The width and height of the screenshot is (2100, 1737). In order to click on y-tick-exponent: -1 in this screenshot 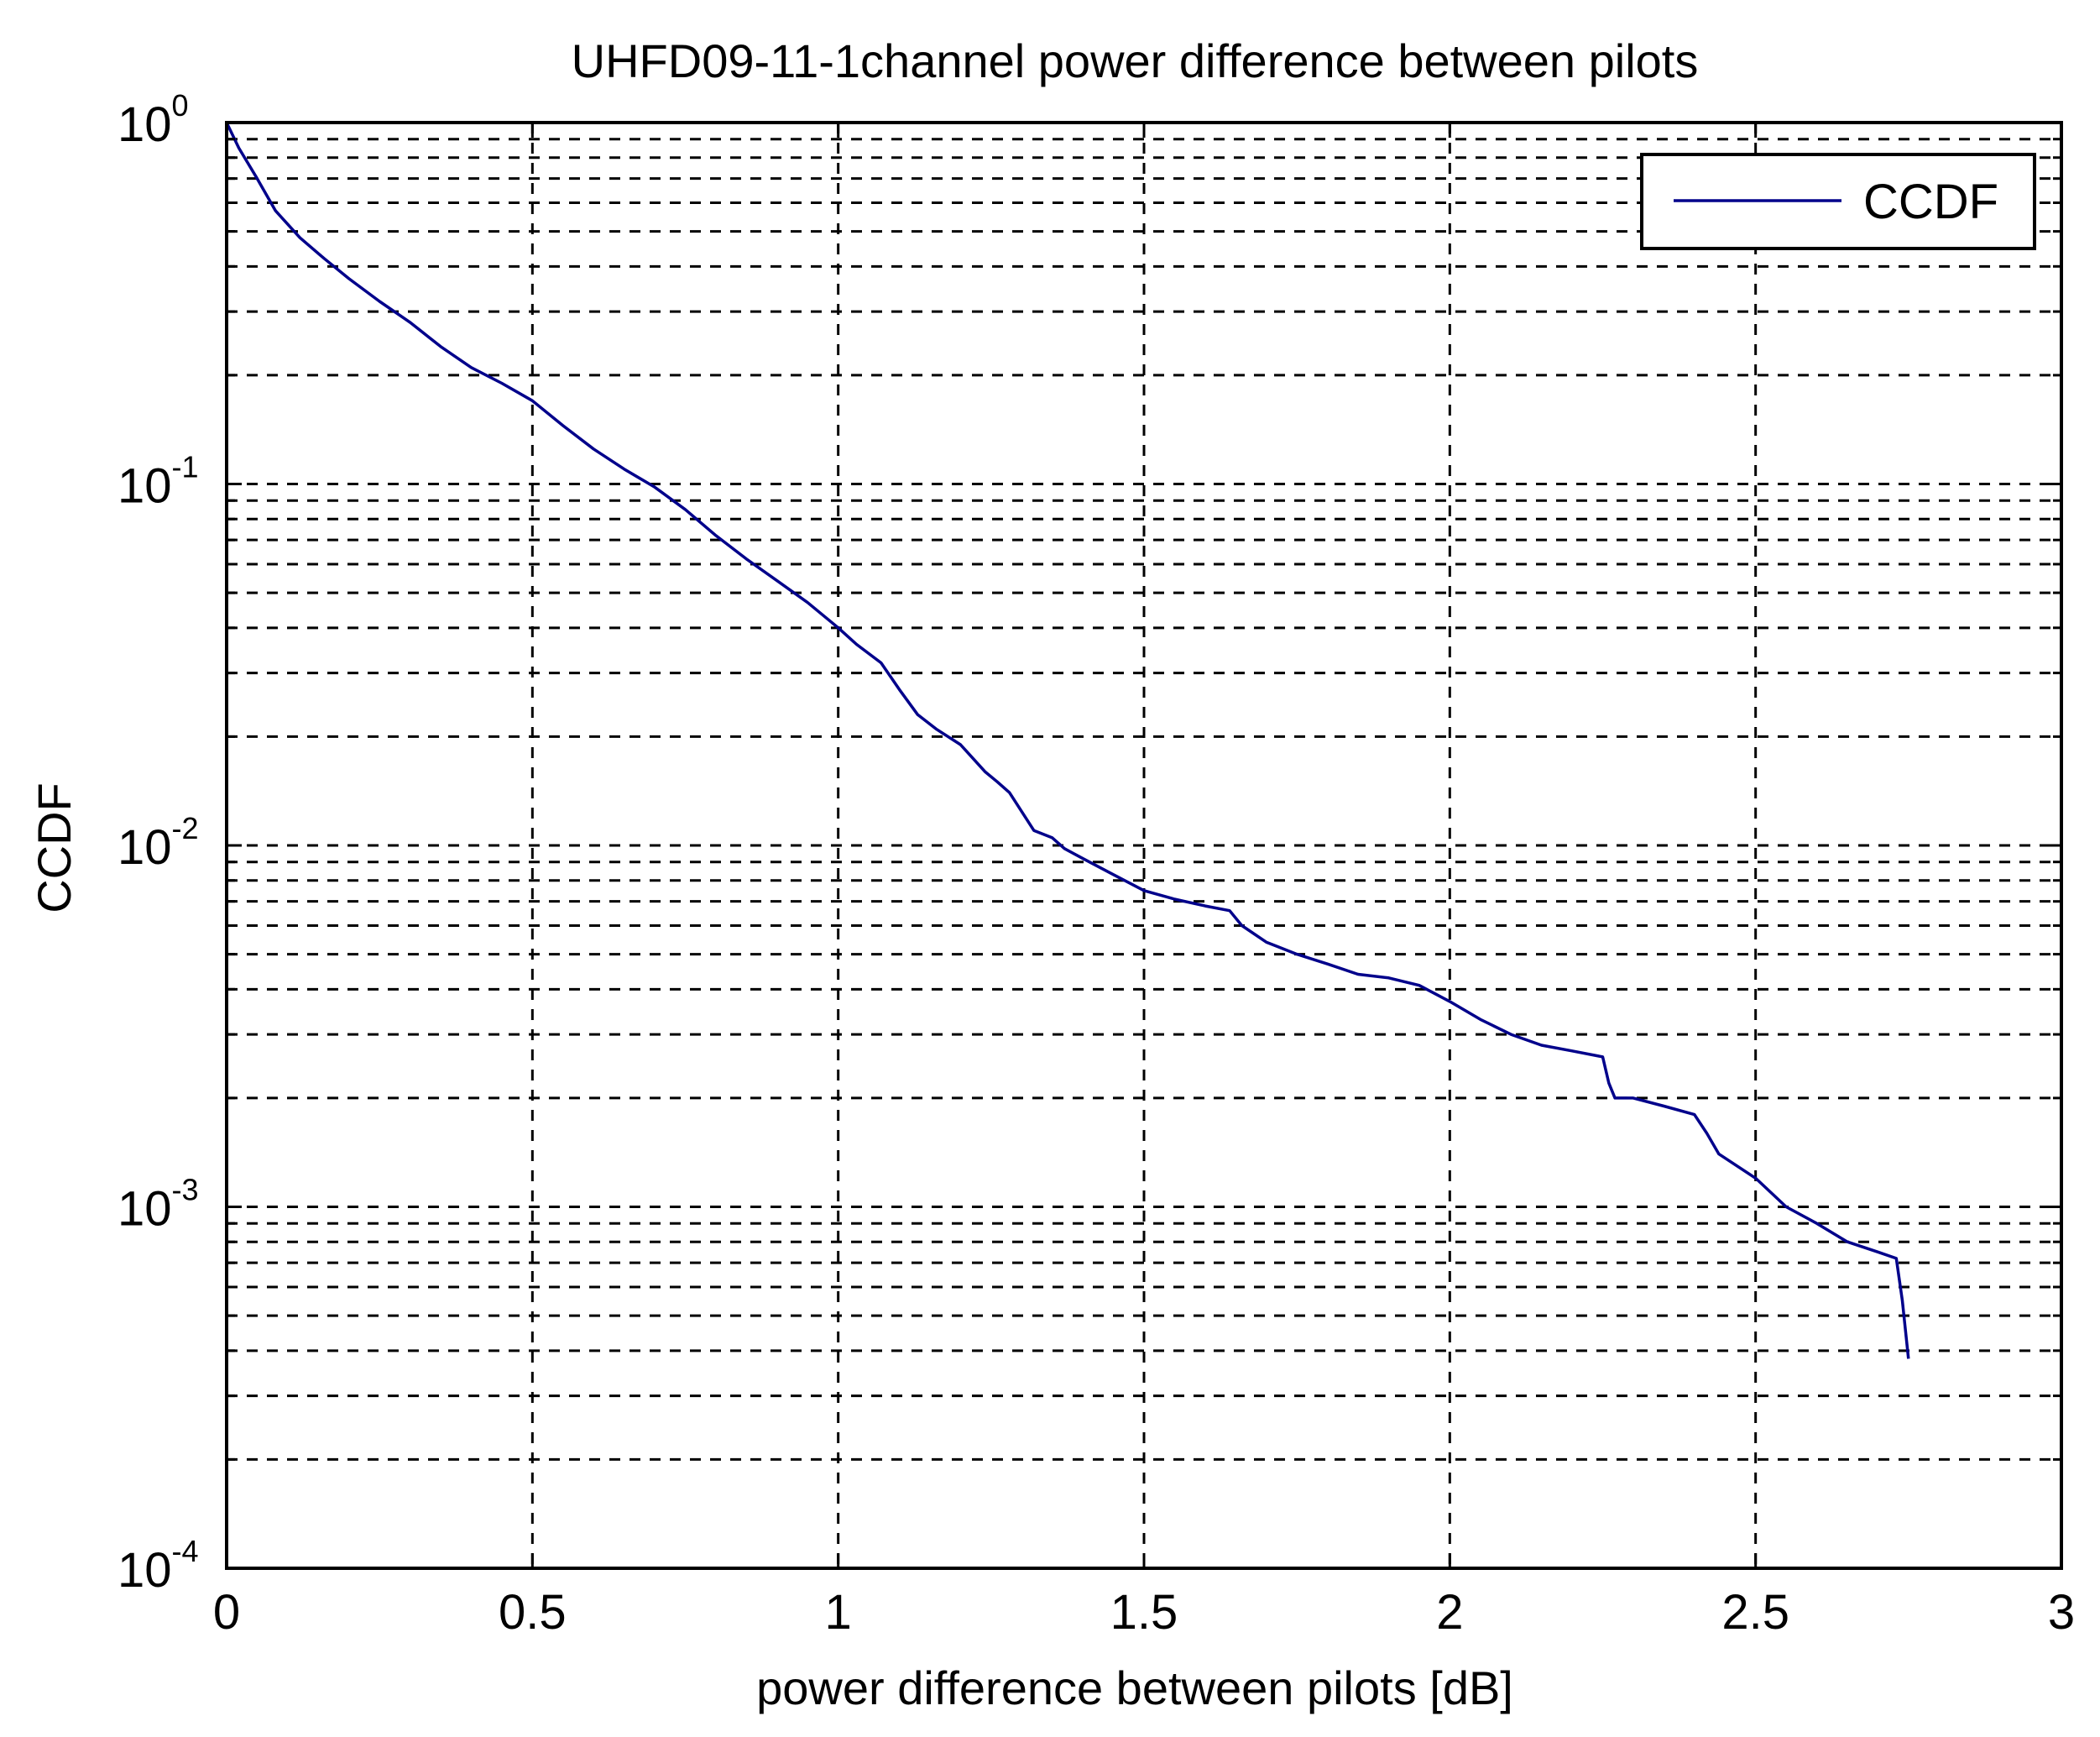, I will do `click(186, 467)`.